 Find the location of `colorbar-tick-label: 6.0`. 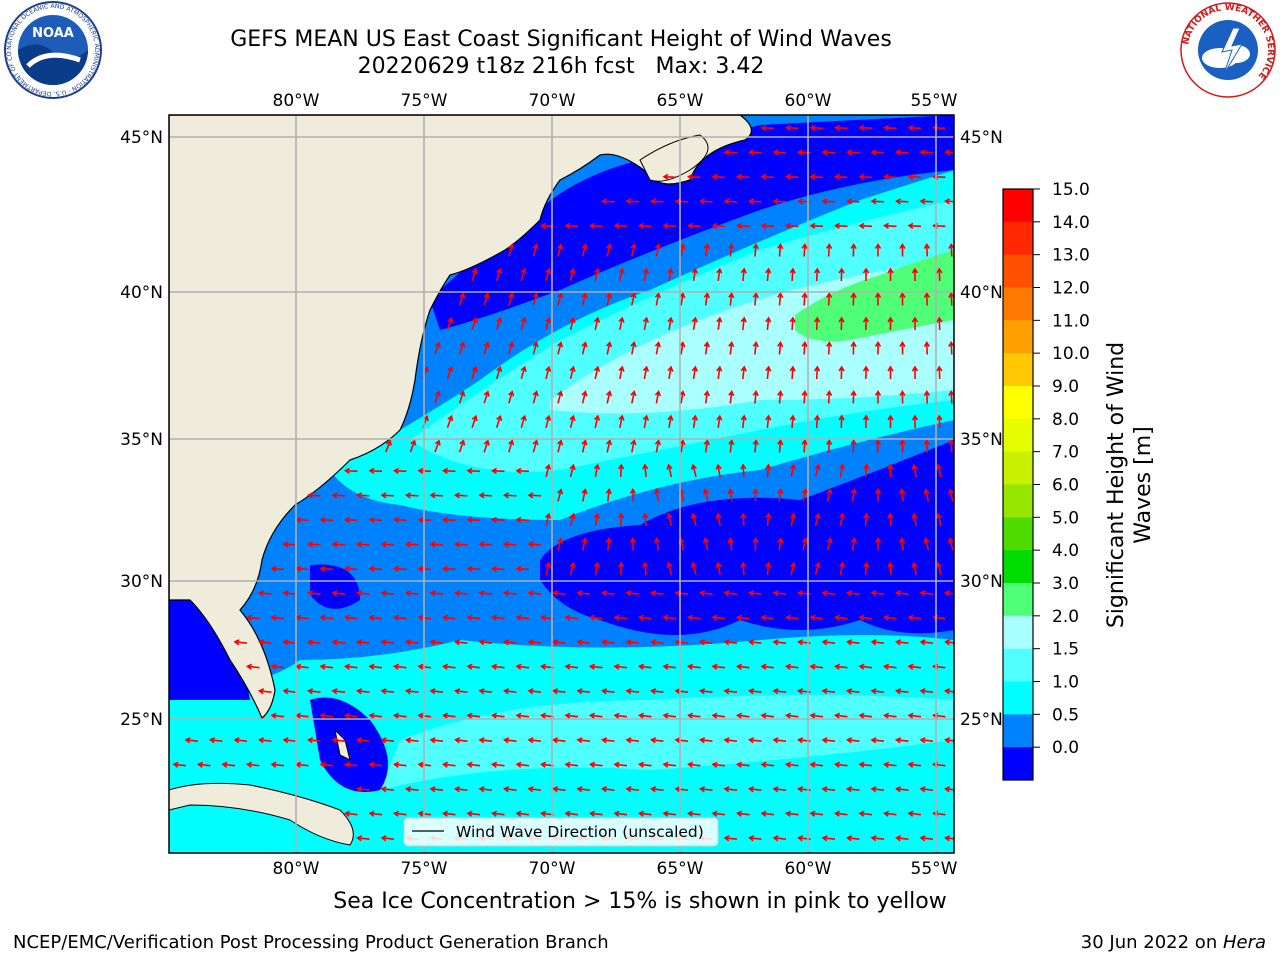

colorbar-tick-label: 6.0 is located at coordinates (1065, 486).